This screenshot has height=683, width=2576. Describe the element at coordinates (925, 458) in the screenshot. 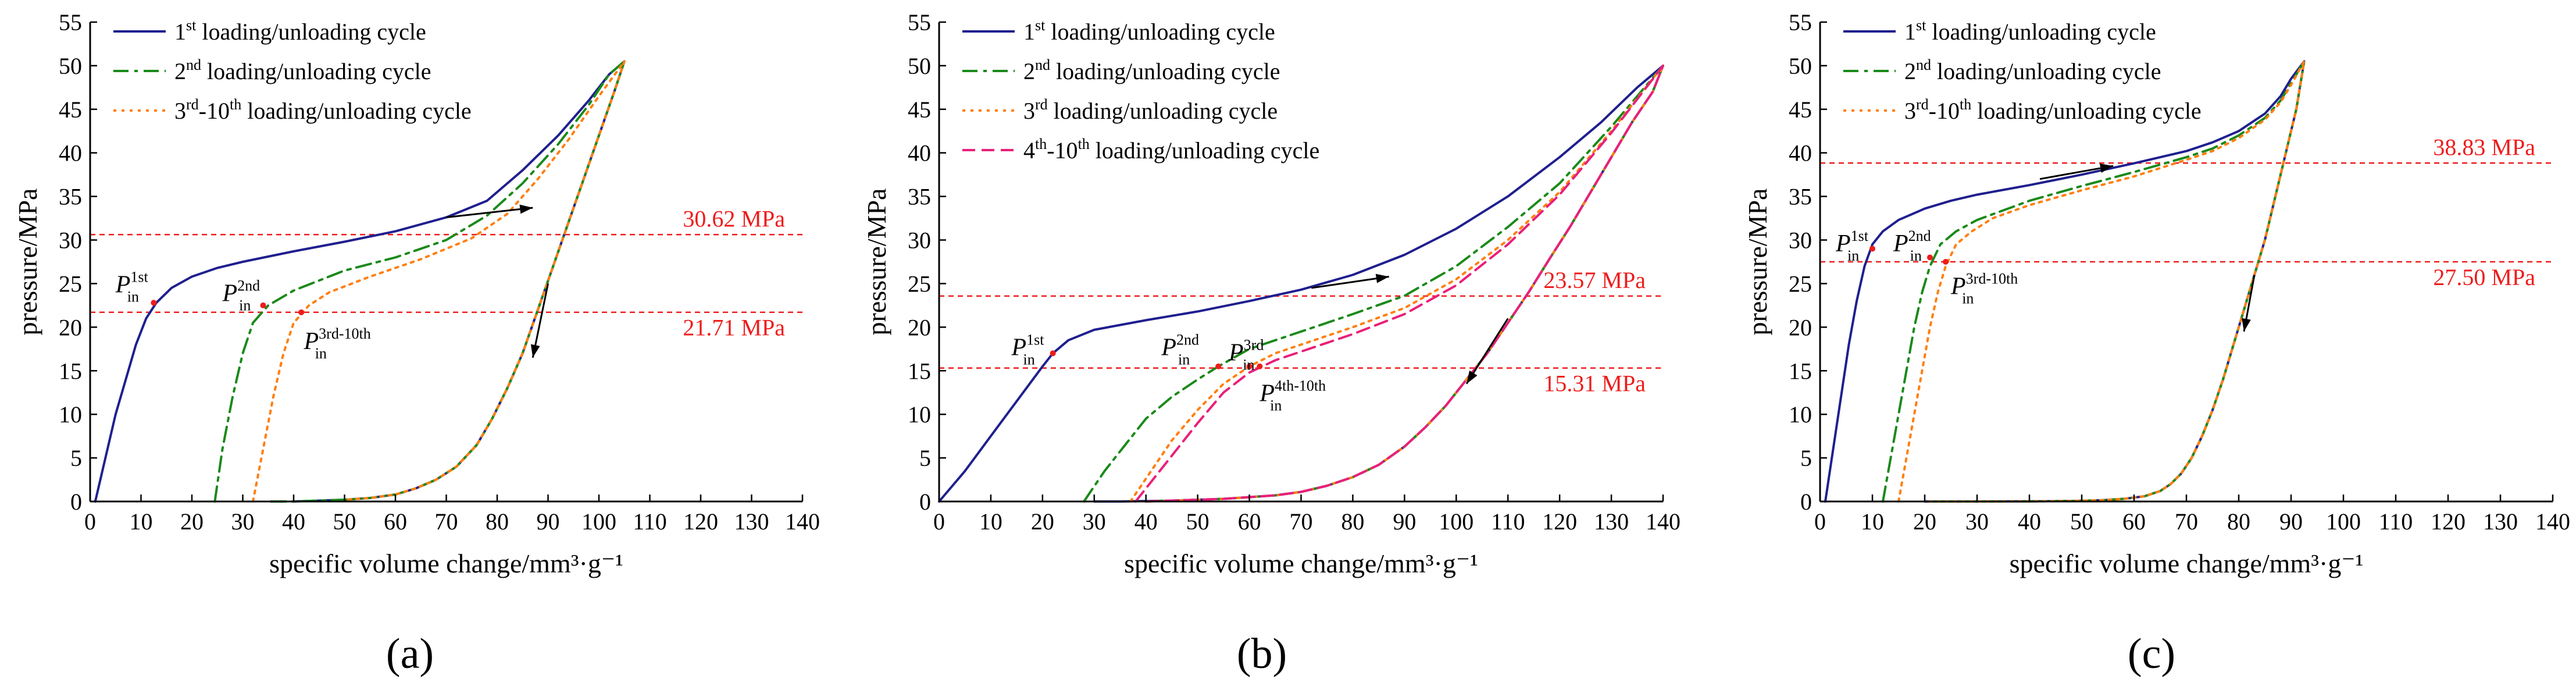

I see `y-tick-label: 5` at that location.